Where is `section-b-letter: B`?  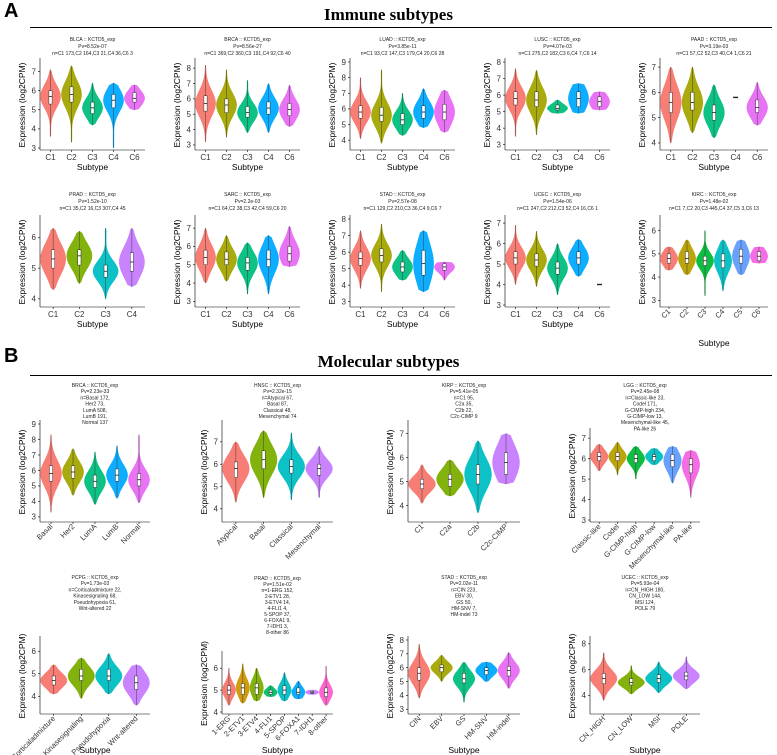 section-b-letter: B is located at coordinates (11, 356).